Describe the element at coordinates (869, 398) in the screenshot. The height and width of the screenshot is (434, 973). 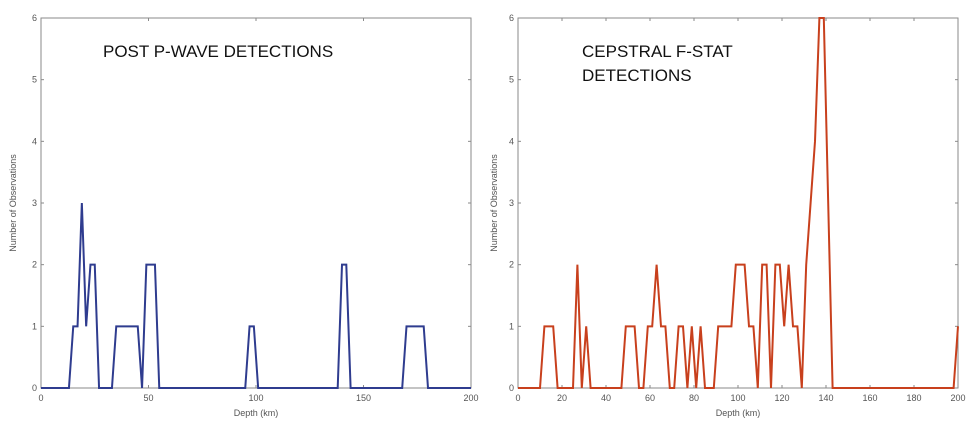
I see `x-tick-label: 160` at that location.